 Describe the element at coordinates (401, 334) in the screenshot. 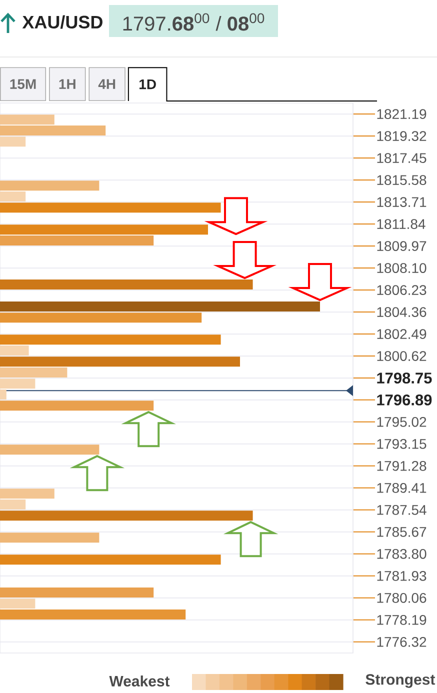

I see `y-tick-label: 1802.49` at that location.